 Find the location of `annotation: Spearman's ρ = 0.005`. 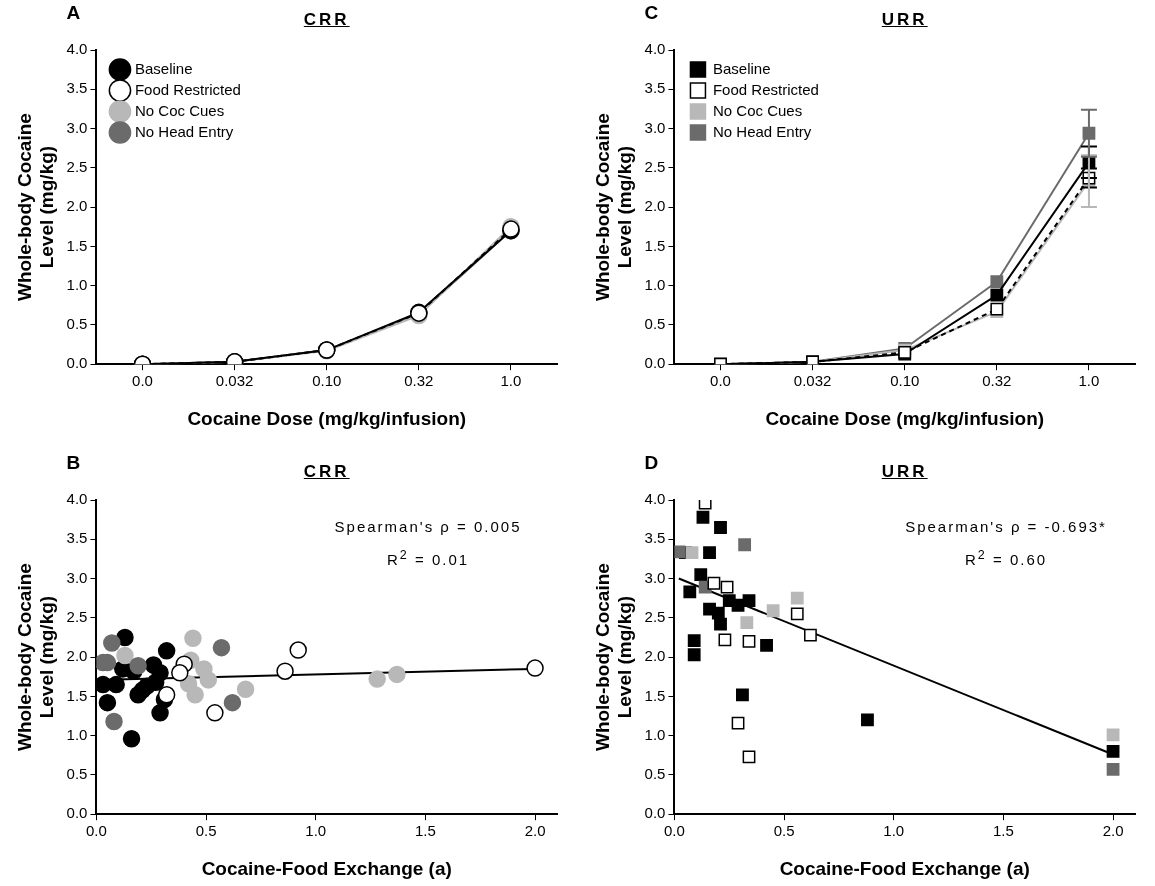

annotation: Spearman's ρ = 0.005 is located at coordinates (428, 526).